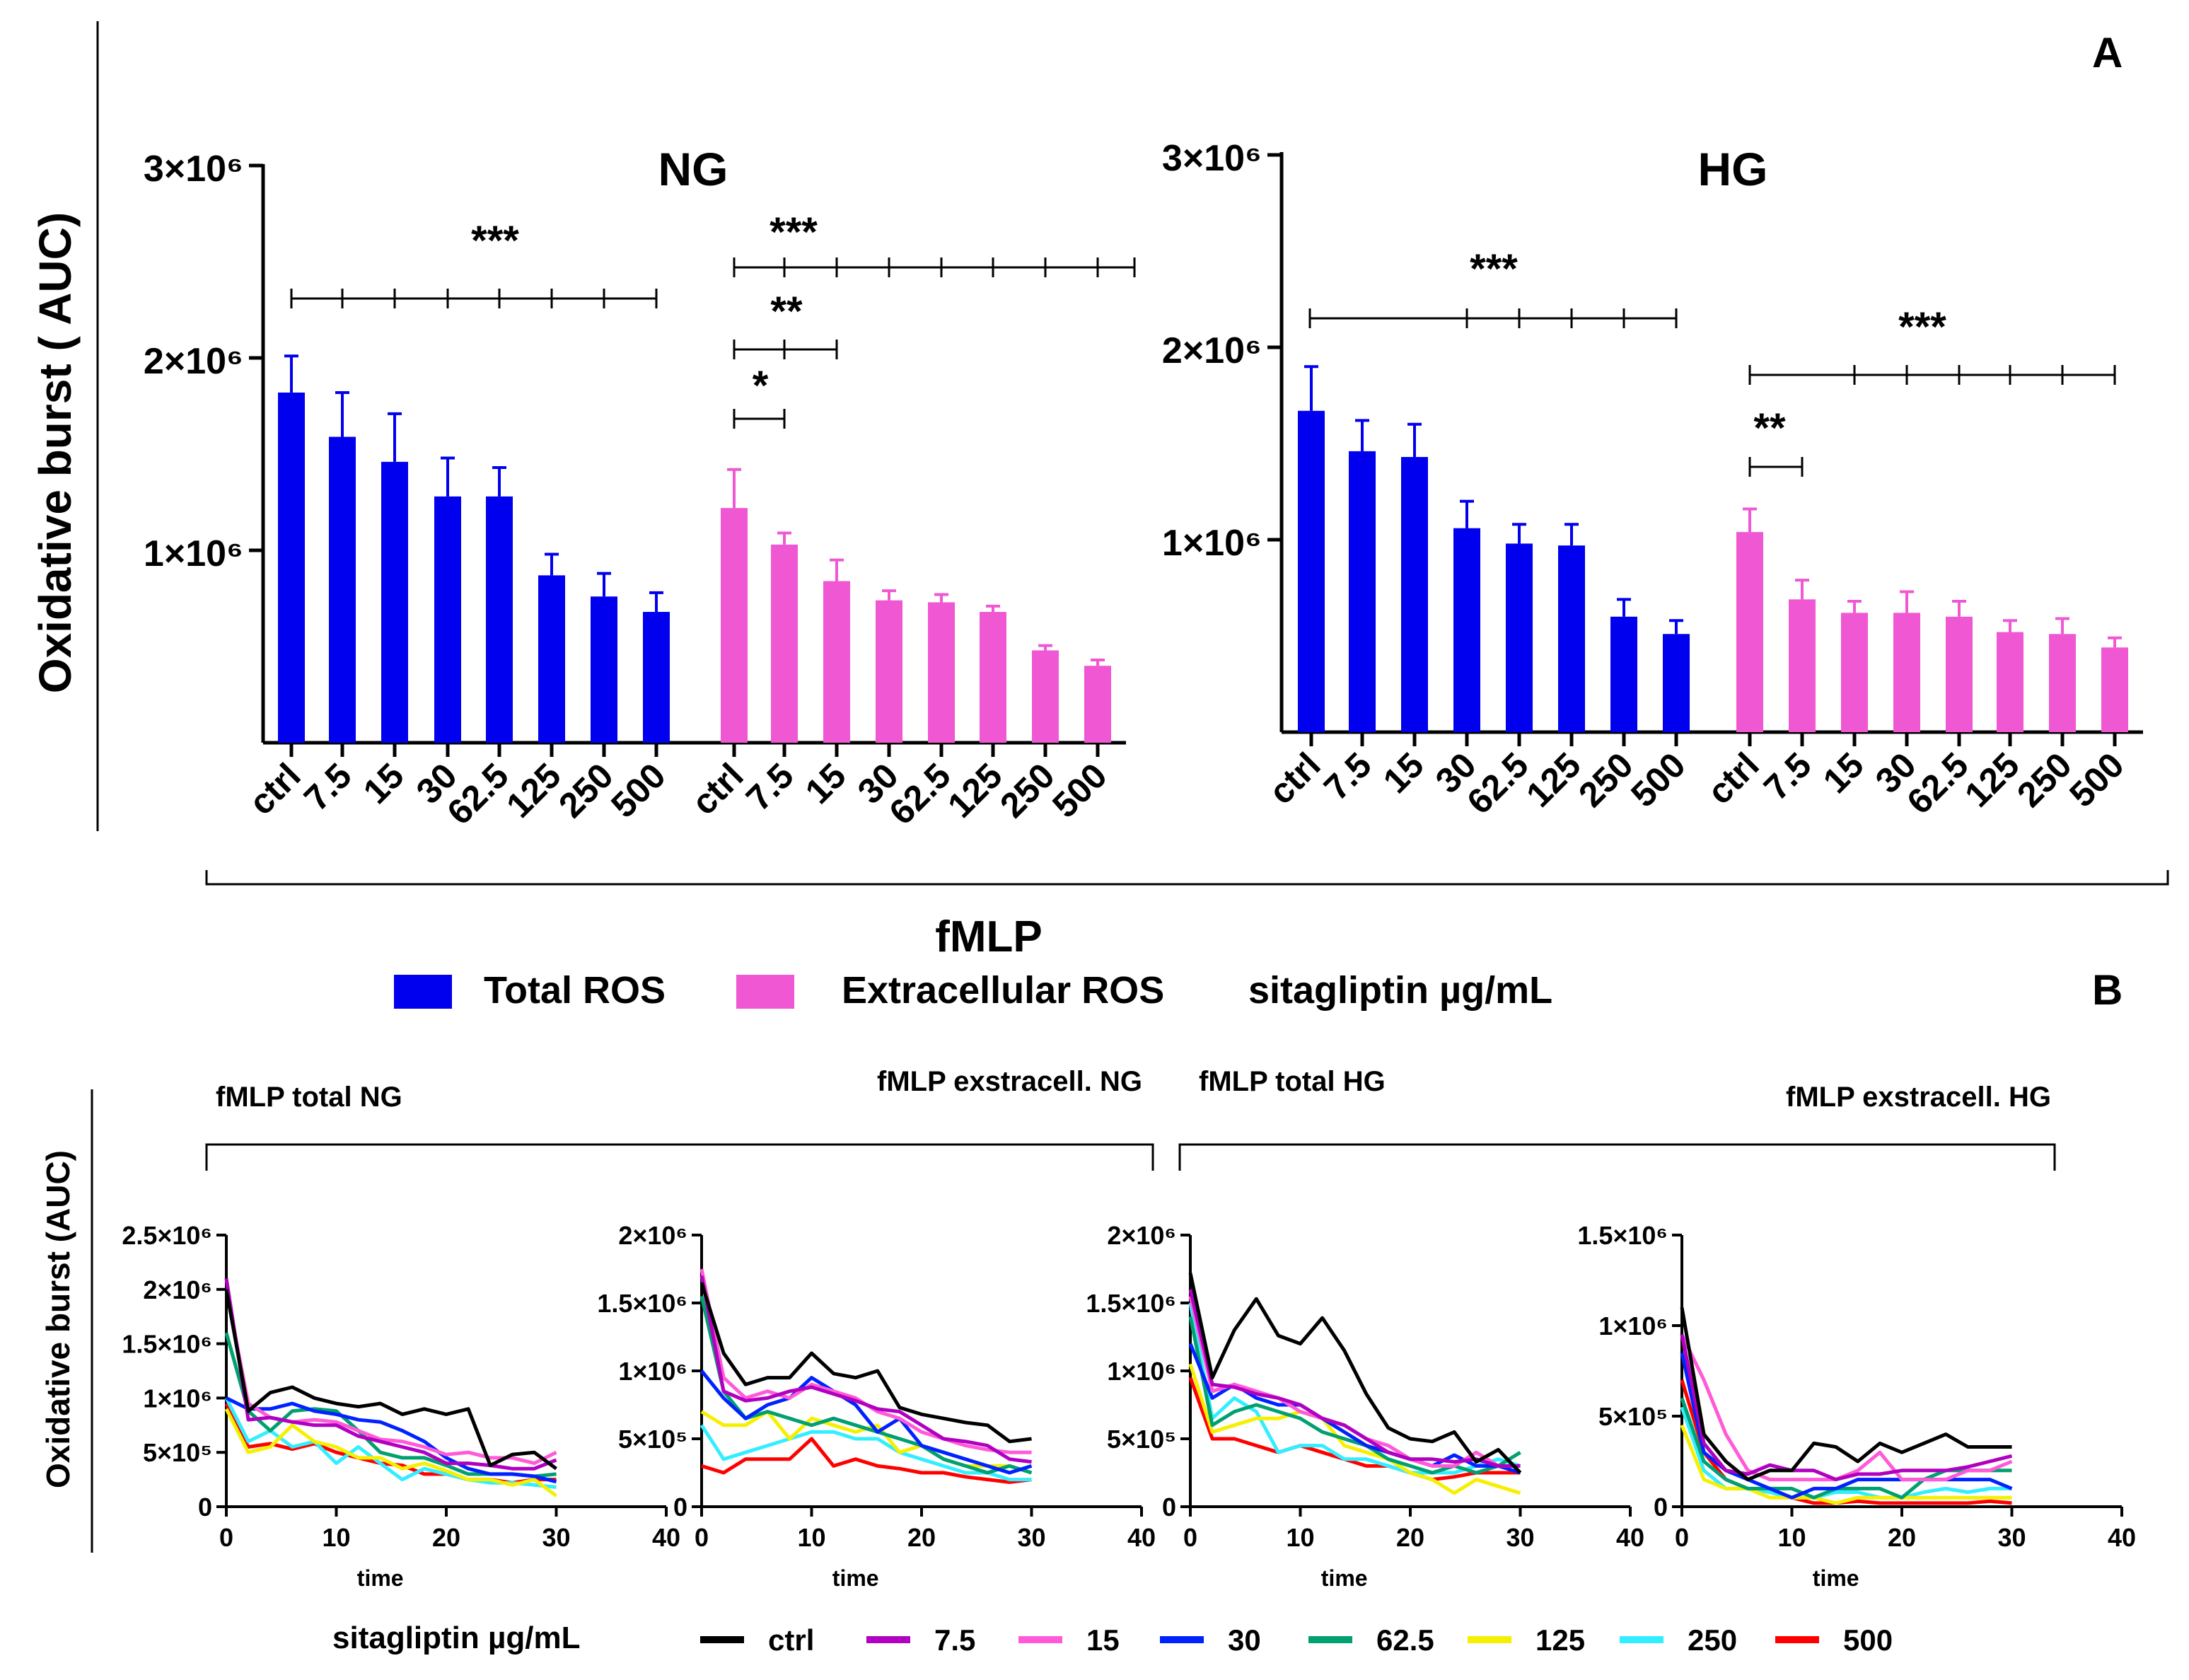 This screenshot has height=1680, width=2189. I want to click on bar-extra-62.5, so click(1959, 674).